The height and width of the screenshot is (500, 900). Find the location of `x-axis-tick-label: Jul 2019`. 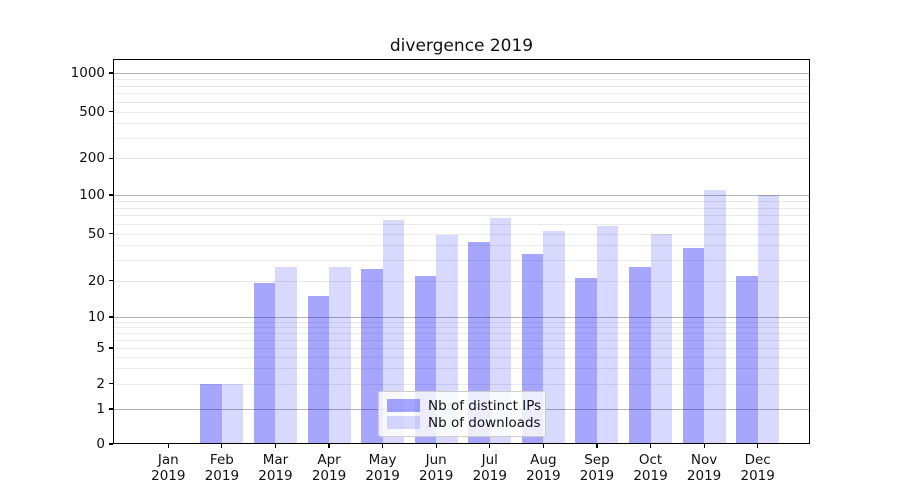

x-axis-tick-label: Jul 2019 is located at coordinates (490, 468).